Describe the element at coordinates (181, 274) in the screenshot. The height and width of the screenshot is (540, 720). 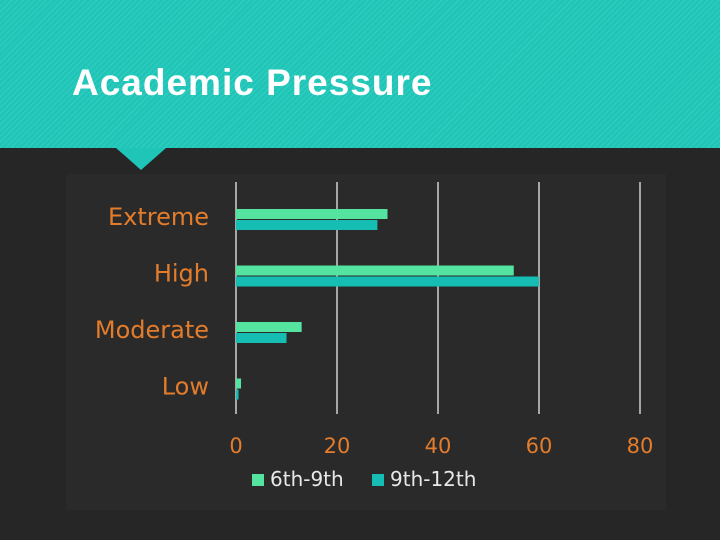
I see `category-label: High` at that location.